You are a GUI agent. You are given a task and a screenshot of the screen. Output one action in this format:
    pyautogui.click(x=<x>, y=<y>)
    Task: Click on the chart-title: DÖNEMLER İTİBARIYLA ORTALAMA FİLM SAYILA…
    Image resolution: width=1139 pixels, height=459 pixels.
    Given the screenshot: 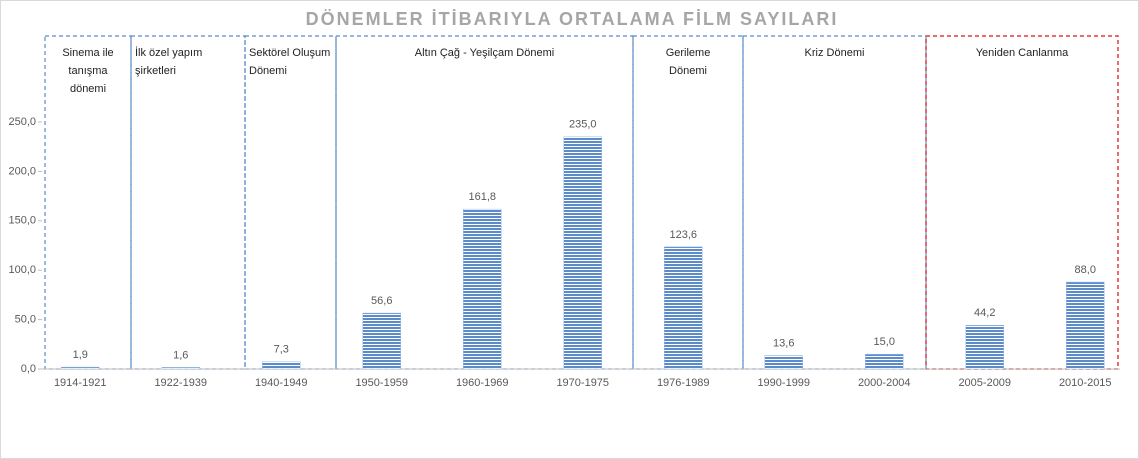 What is the action you would take?
    pyautogui.click(x=572, y=19)
    